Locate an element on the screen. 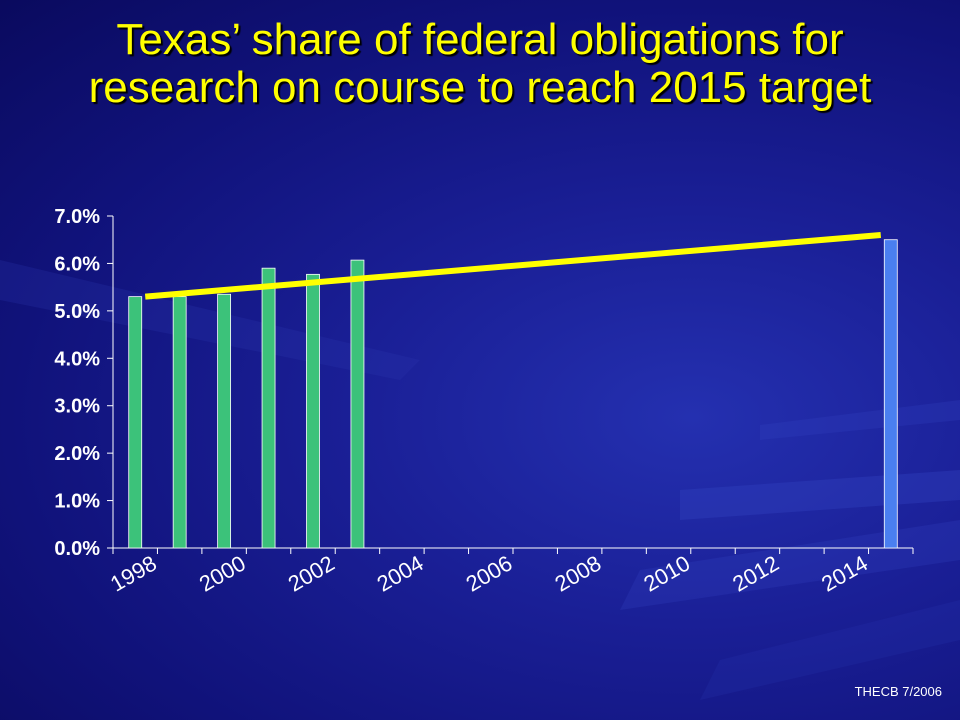  x-tick-label: 1998 is located at coordinates (133, 573).